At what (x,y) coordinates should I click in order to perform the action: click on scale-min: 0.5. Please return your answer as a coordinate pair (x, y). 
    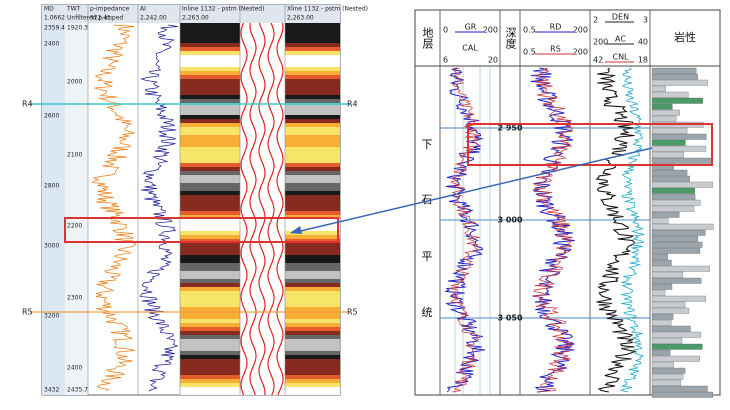
    Looking at the image, I should click on (529, 52).